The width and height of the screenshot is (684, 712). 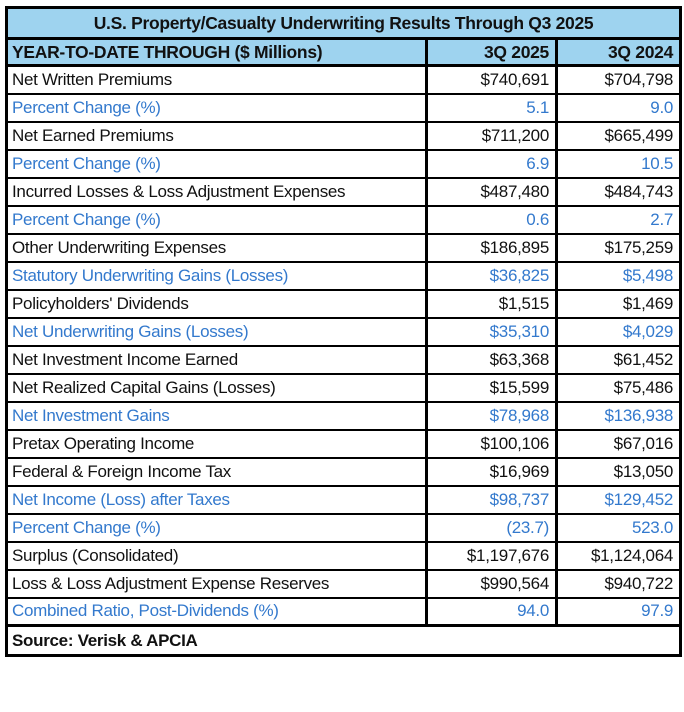 I want to click on table-row: Percent Change (%) 6.9 10.5, so click(x=344, y=163).